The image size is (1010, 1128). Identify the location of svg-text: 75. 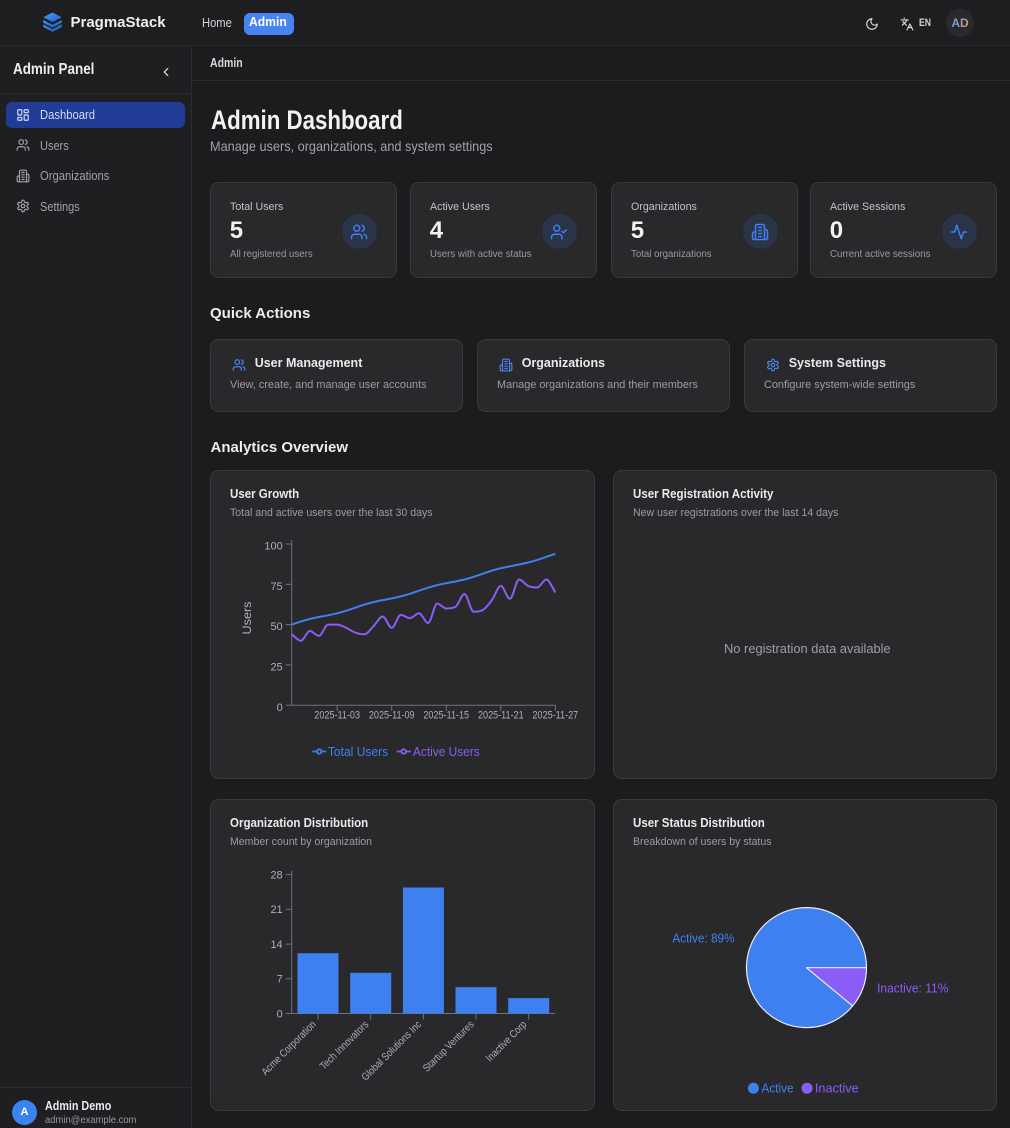
(276, 587).